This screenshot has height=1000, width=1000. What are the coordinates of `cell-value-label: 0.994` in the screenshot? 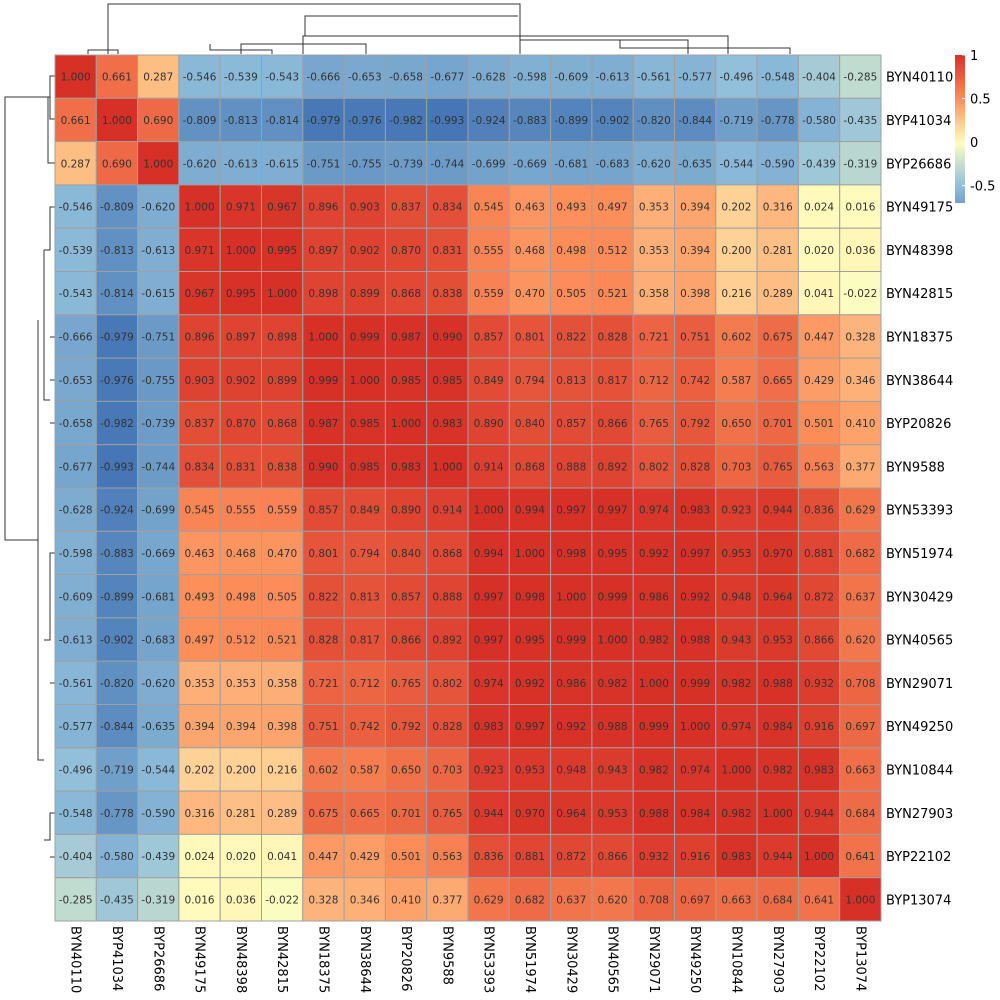 It's located at (489, 554).